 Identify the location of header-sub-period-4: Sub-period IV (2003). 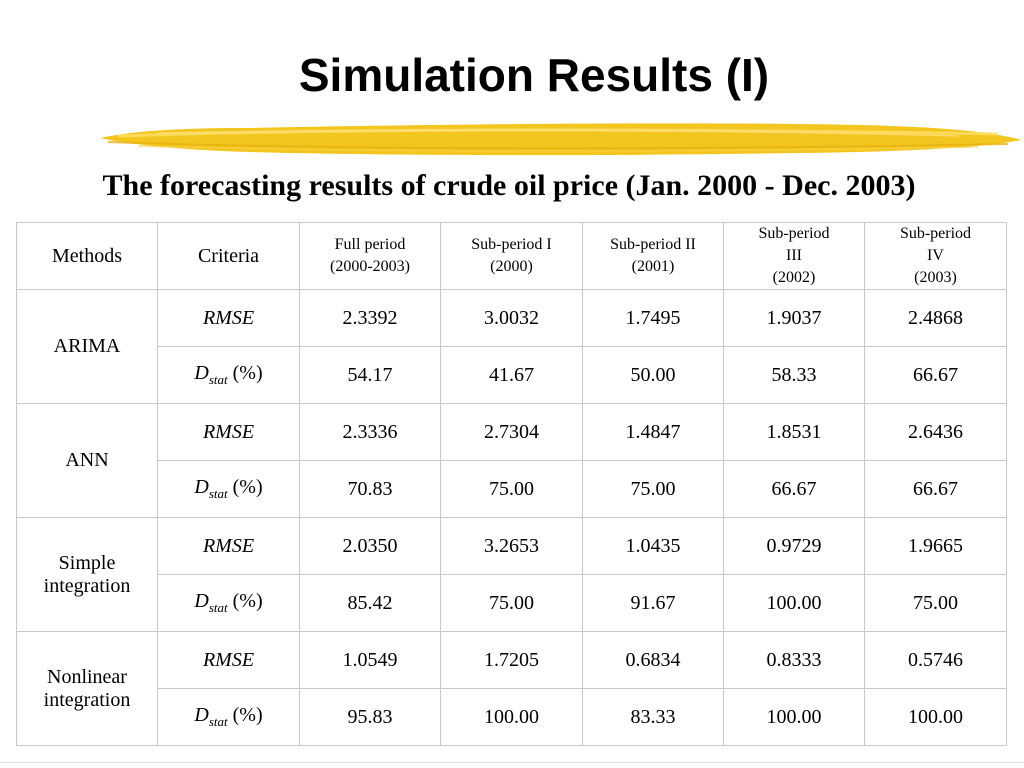
(935, 256).